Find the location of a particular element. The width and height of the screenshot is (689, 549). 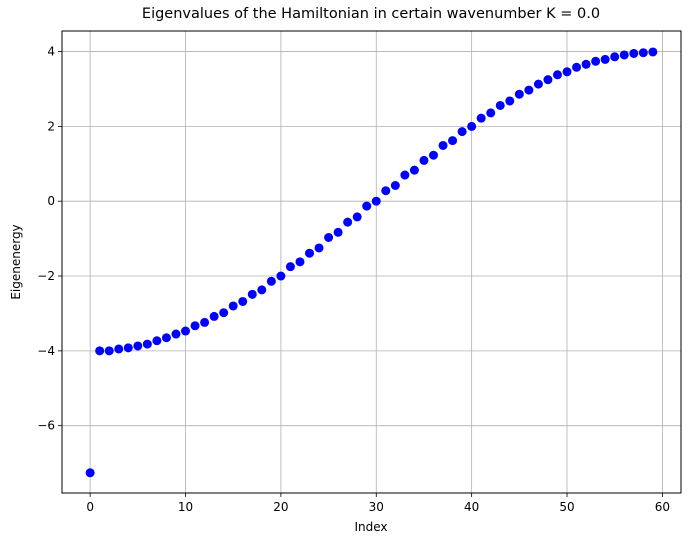

y-tick-label: 0 is located at coordinates (51, 201).